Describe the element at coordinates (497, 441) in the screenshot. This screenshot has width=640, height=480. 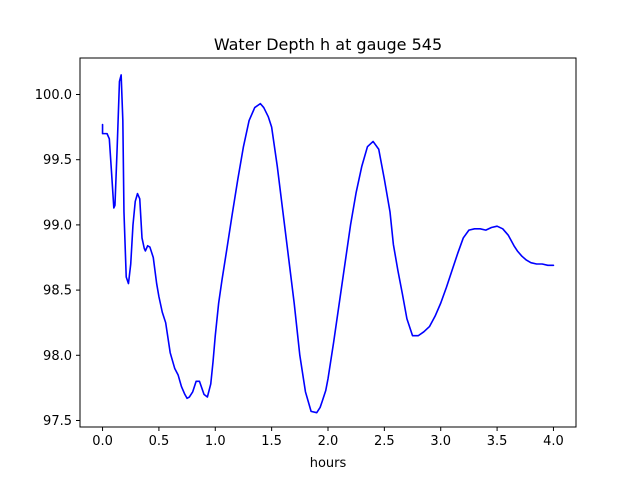
I see `x-tick-label: 3.5` at that location.